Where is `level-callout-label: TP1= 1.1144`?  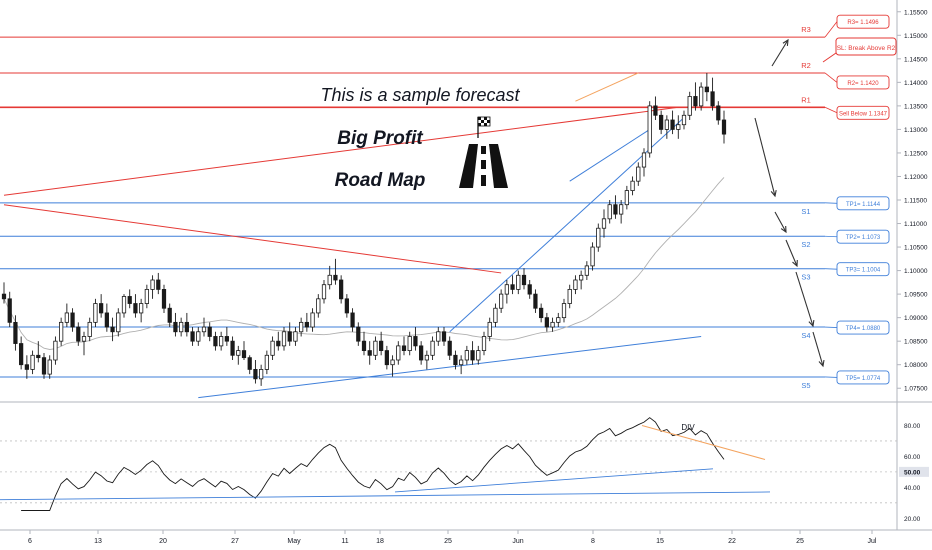 level-callout-label: TP1= 1.1144 is located at coordinates (863, 205).